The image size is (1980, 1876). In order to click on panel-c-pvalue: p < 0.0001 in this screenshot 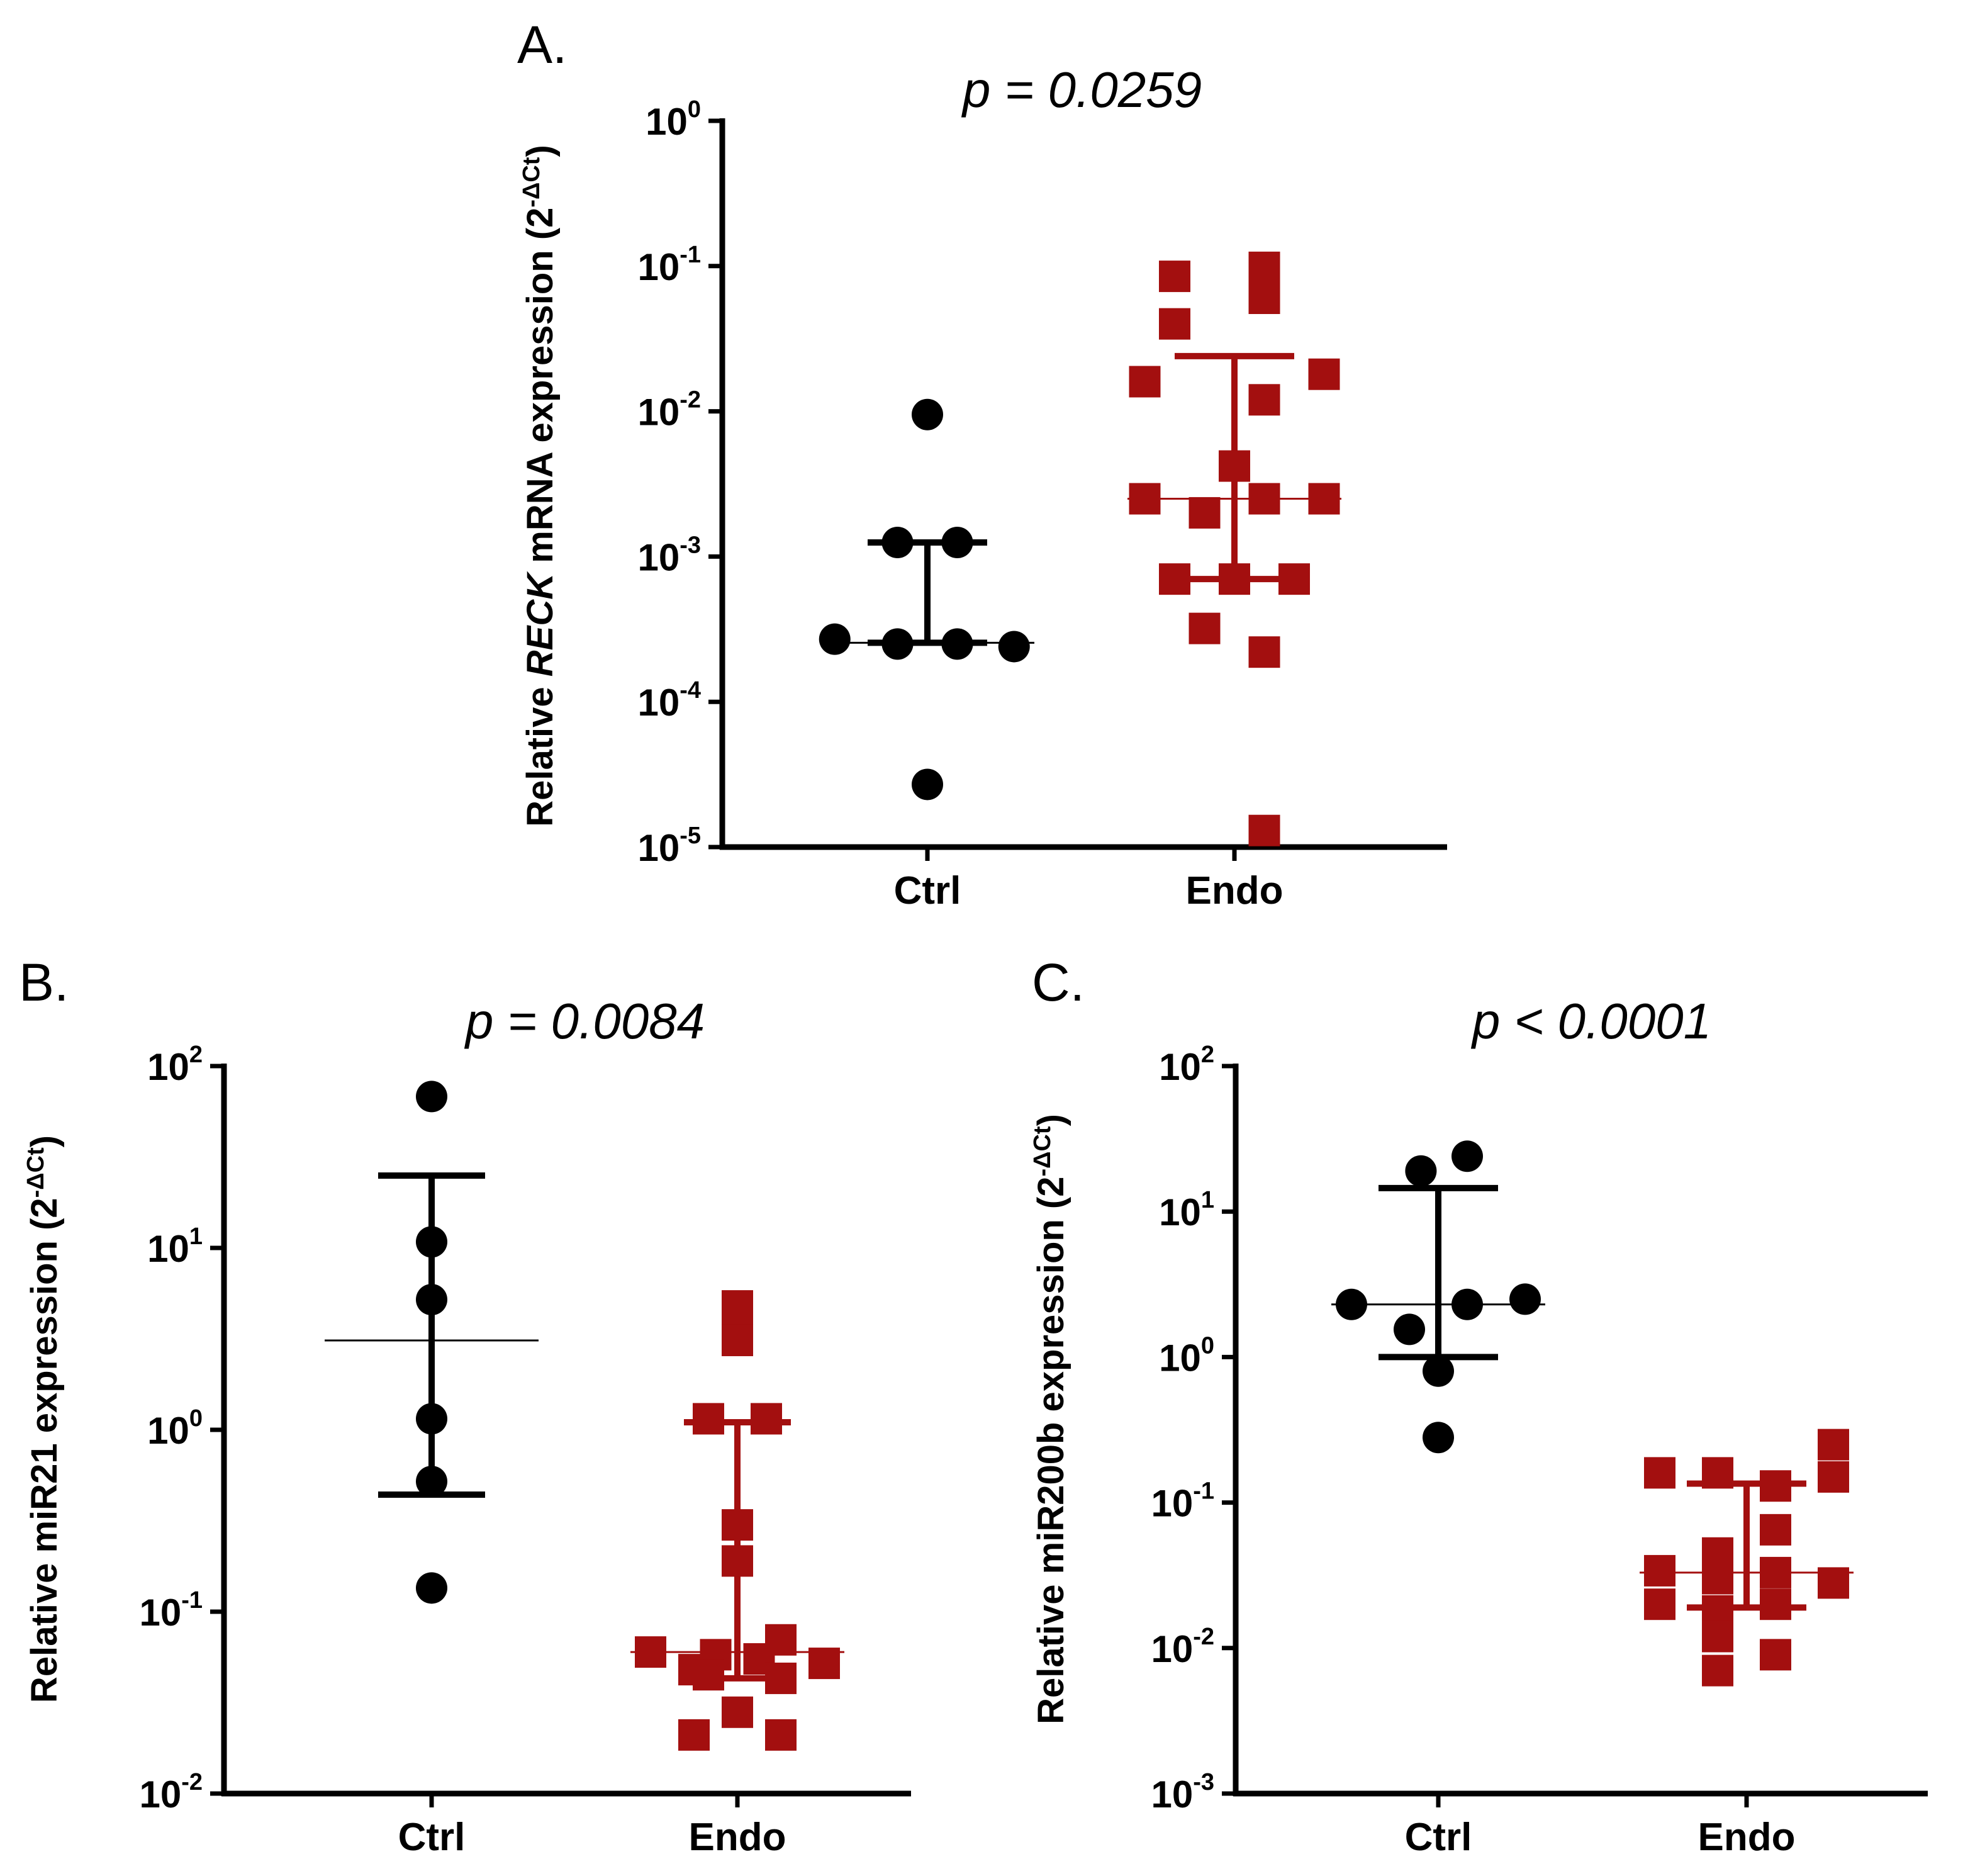, I will do `click(1591, 1021)`.